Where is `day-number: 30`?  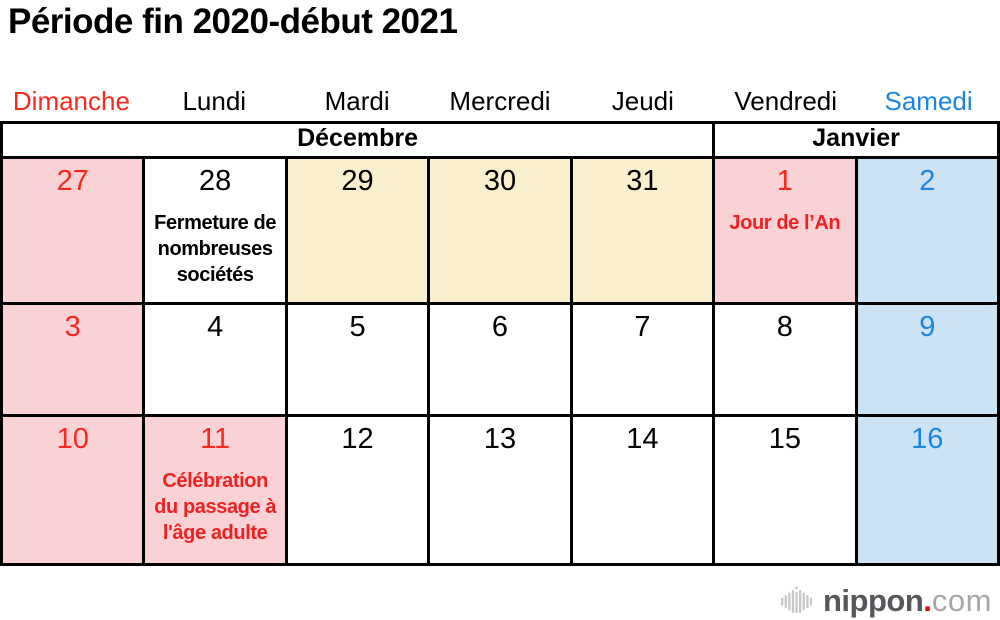 day-number: 30 is located at coordinates (500, 181).